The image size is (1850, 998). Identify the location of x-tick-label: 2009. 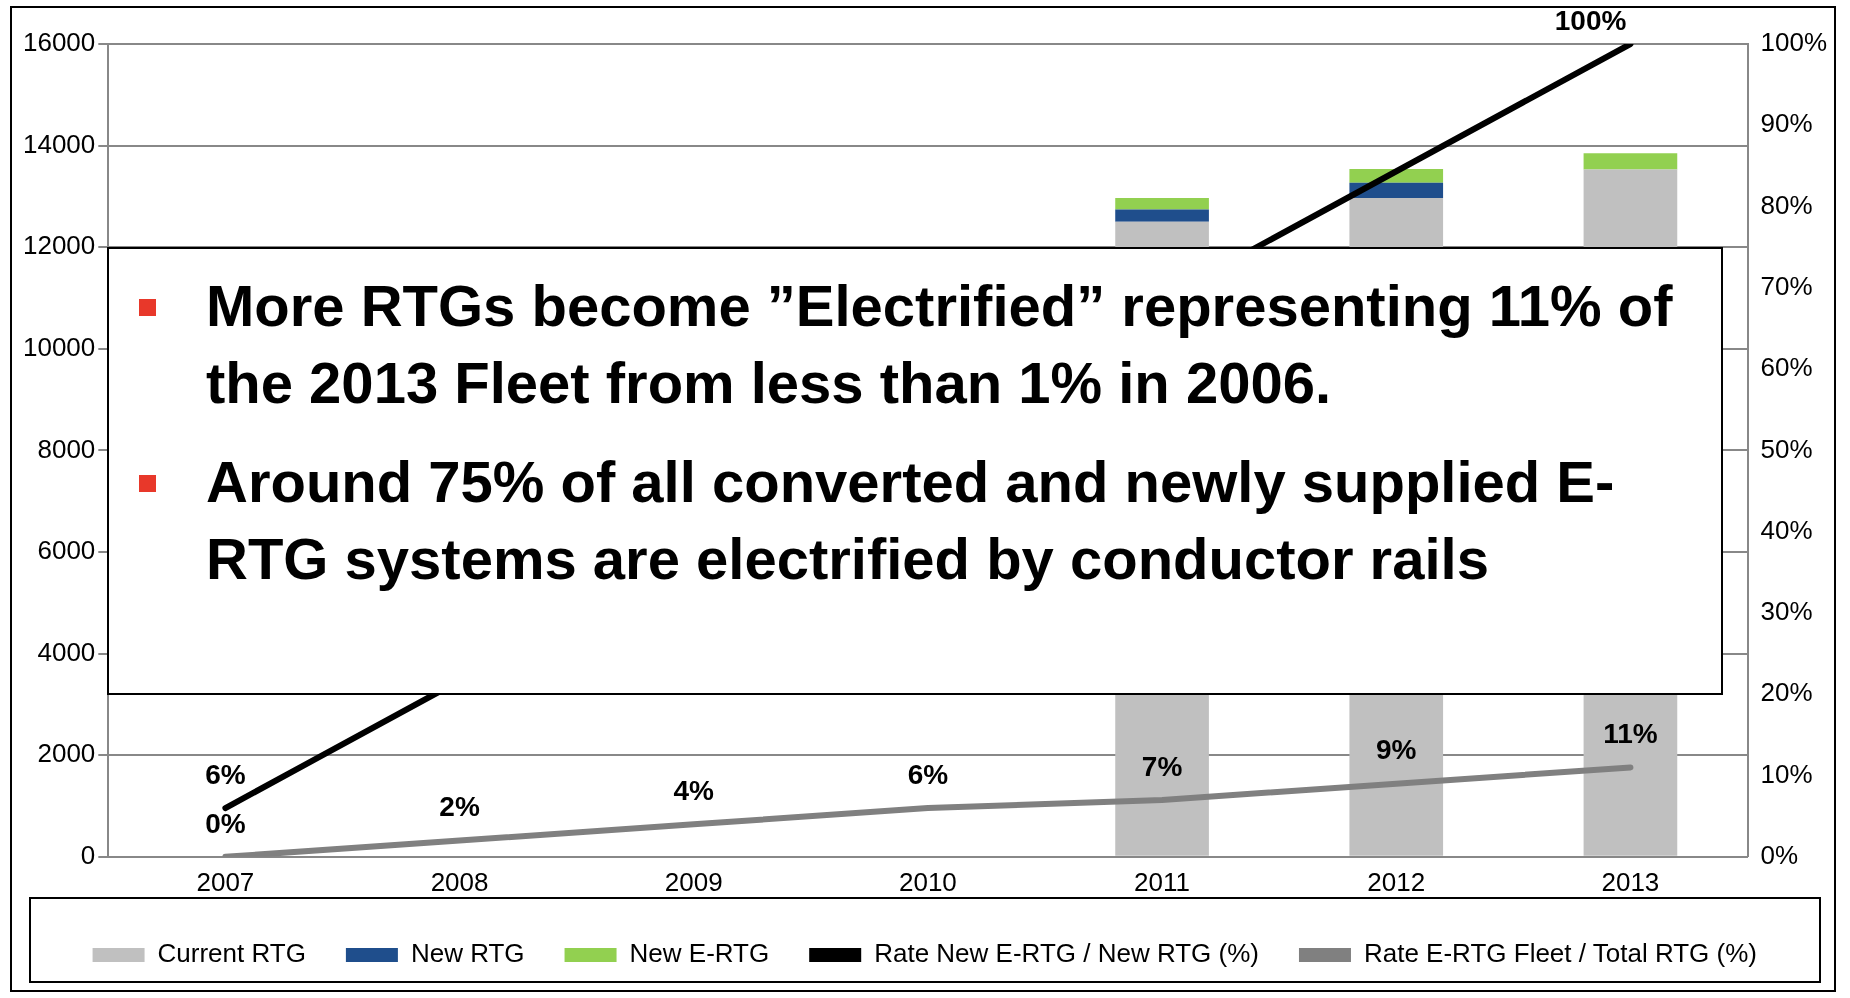
(693, 881).